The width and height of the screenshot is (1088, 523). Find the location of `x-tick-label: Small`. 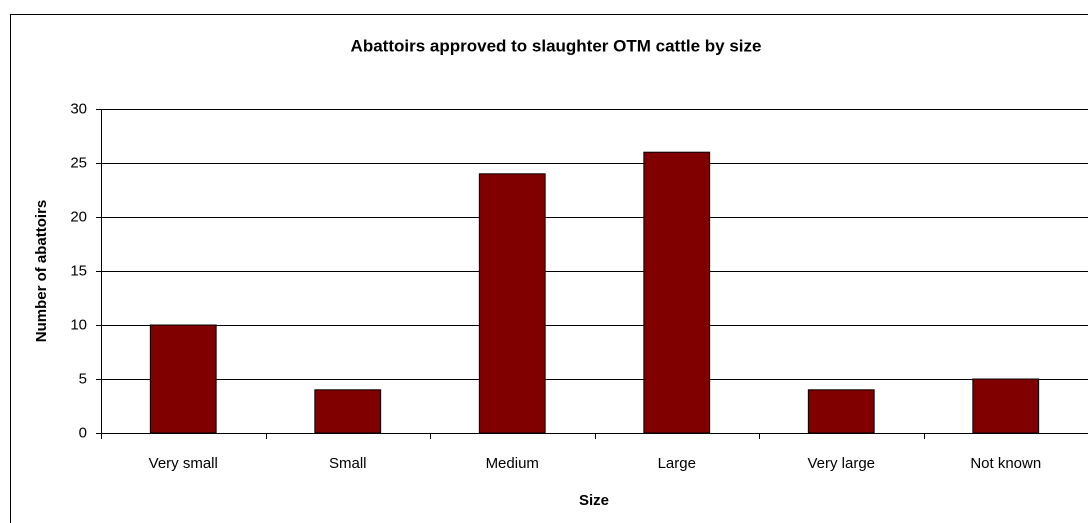

x-tick-label: Small is located at coordinates (348, 463).